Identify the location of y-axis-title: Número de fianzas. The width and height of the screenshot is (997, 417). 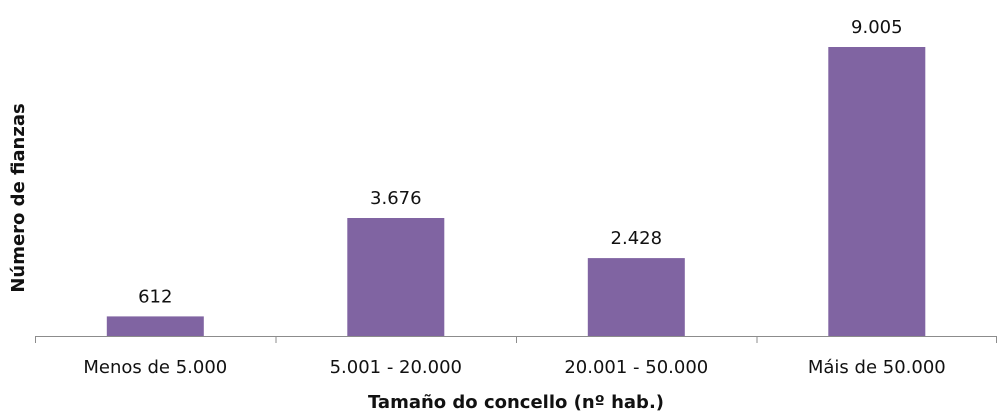
(18, 197).